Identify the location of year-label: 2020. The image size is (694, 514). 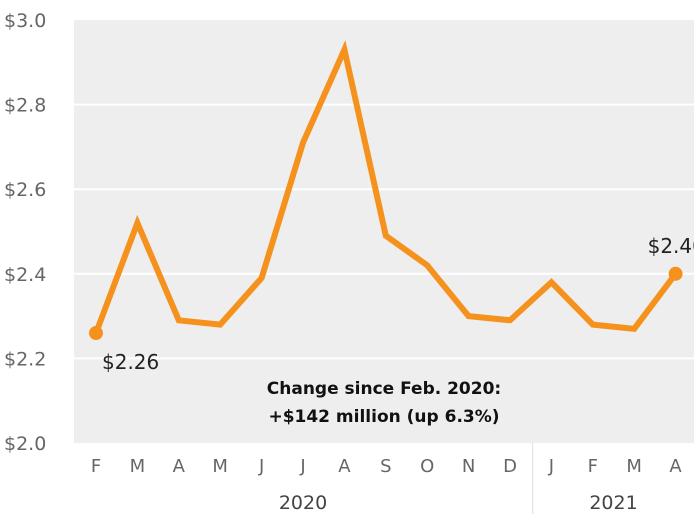
(303, 503).